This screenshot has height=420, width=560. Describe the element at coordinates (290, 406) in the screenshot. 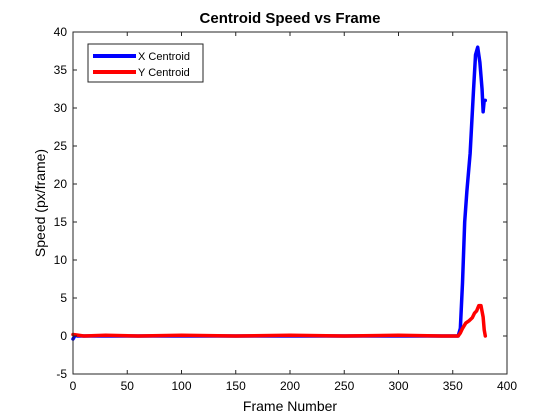

I see `x-axis-title: Frame Number` at that location.